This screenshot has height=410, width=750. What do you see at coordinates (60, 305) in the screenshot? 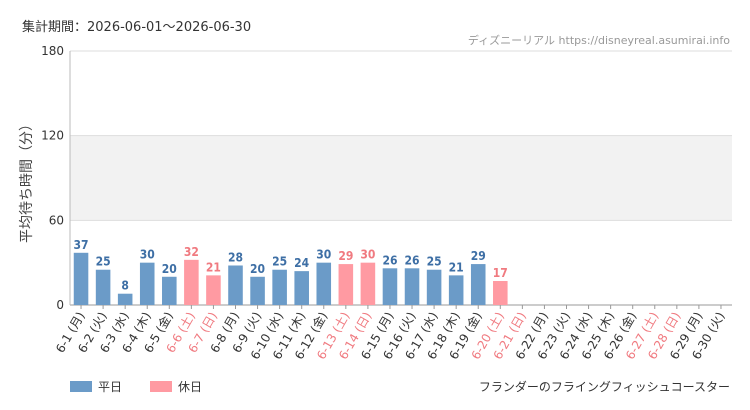
I see `y-tick-label: 0` at bounding box center [60, 305].